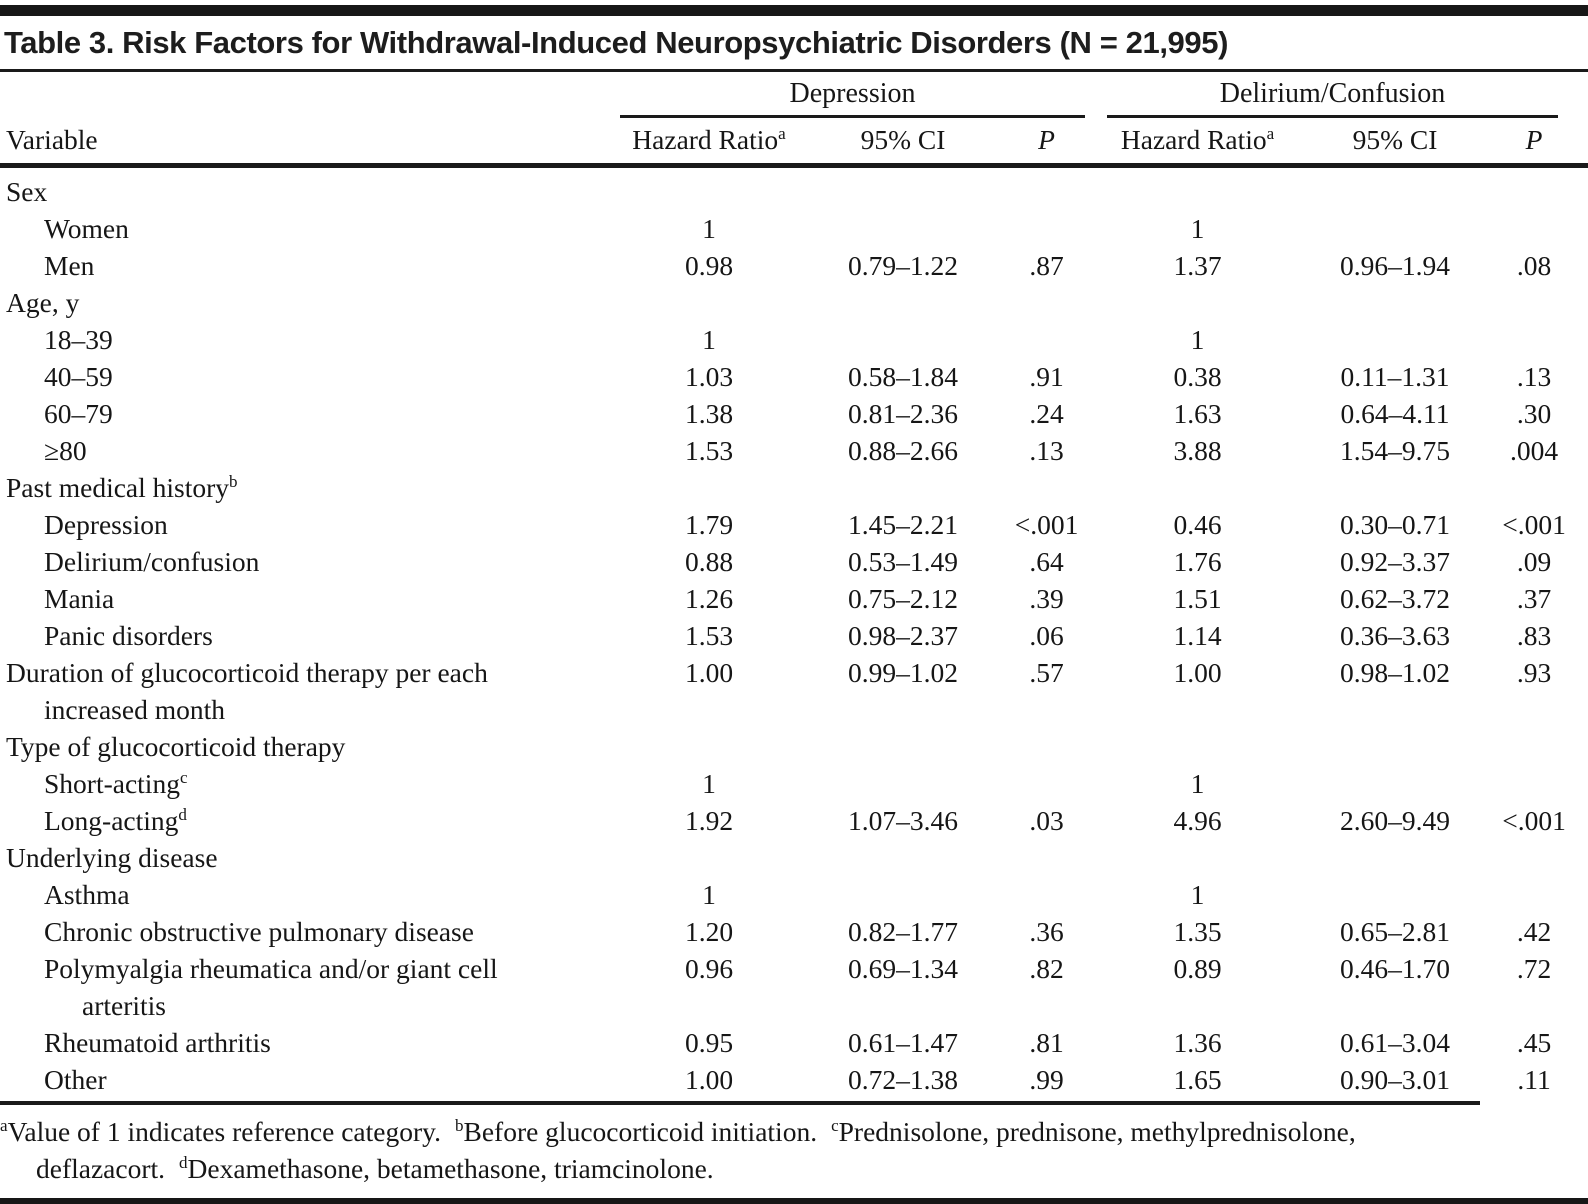 The height and width of the screenshot is (1204, 1588). What do you see at coordinates (903, 598) in the screenshot?
I see `dep-ci-cell: 0.75–2.12` at bounding box center [903, 598].